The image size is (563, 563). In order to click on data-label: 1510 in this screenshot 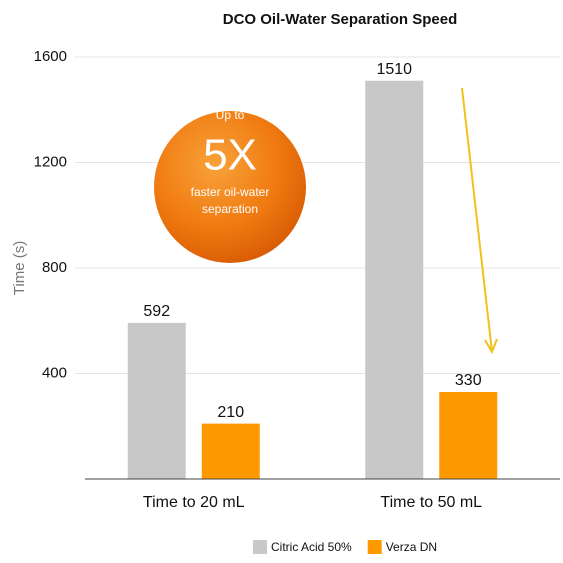, I will do `click(394, 69)`.